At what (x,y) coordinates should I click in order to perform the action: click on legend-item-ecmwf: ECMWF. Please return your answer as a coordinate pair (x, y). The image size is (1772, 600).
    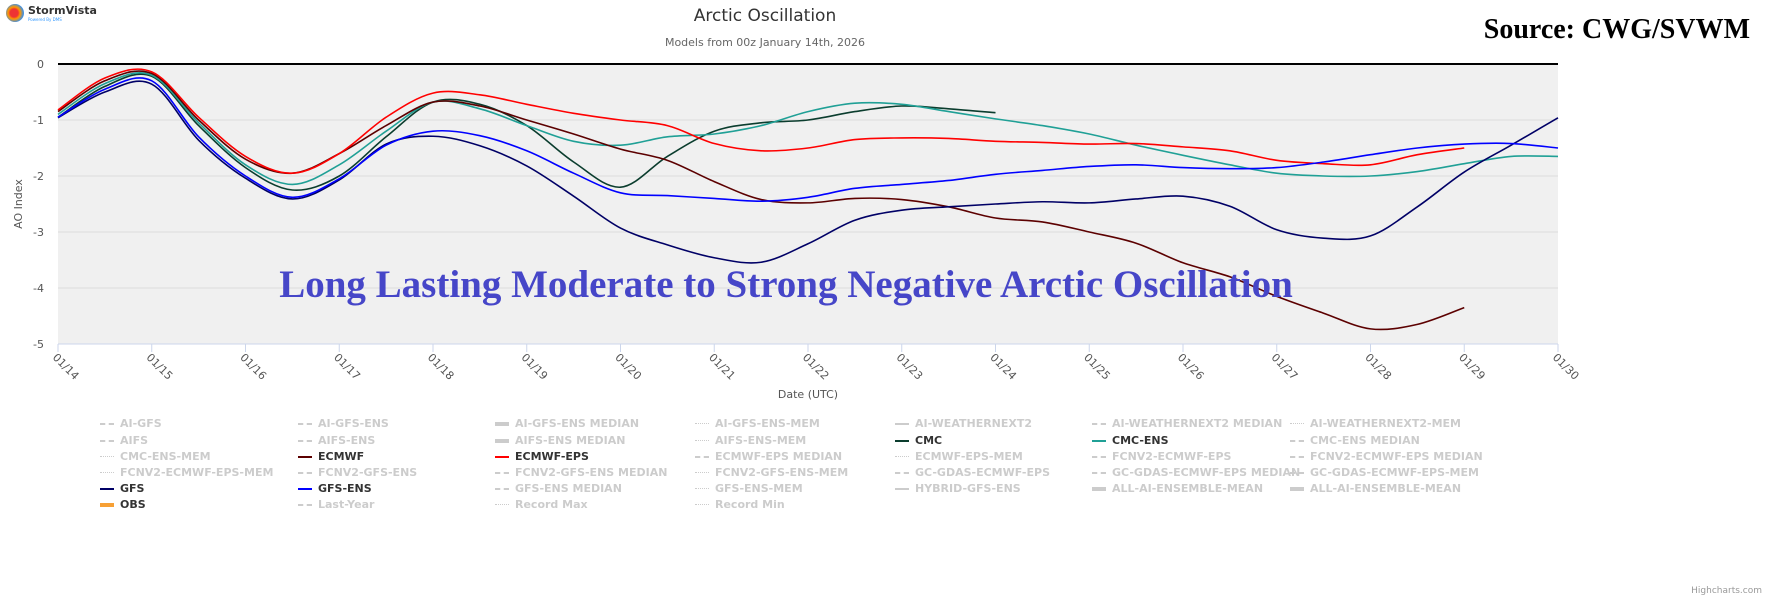
    Looking at the image, I should click on (331, 456).